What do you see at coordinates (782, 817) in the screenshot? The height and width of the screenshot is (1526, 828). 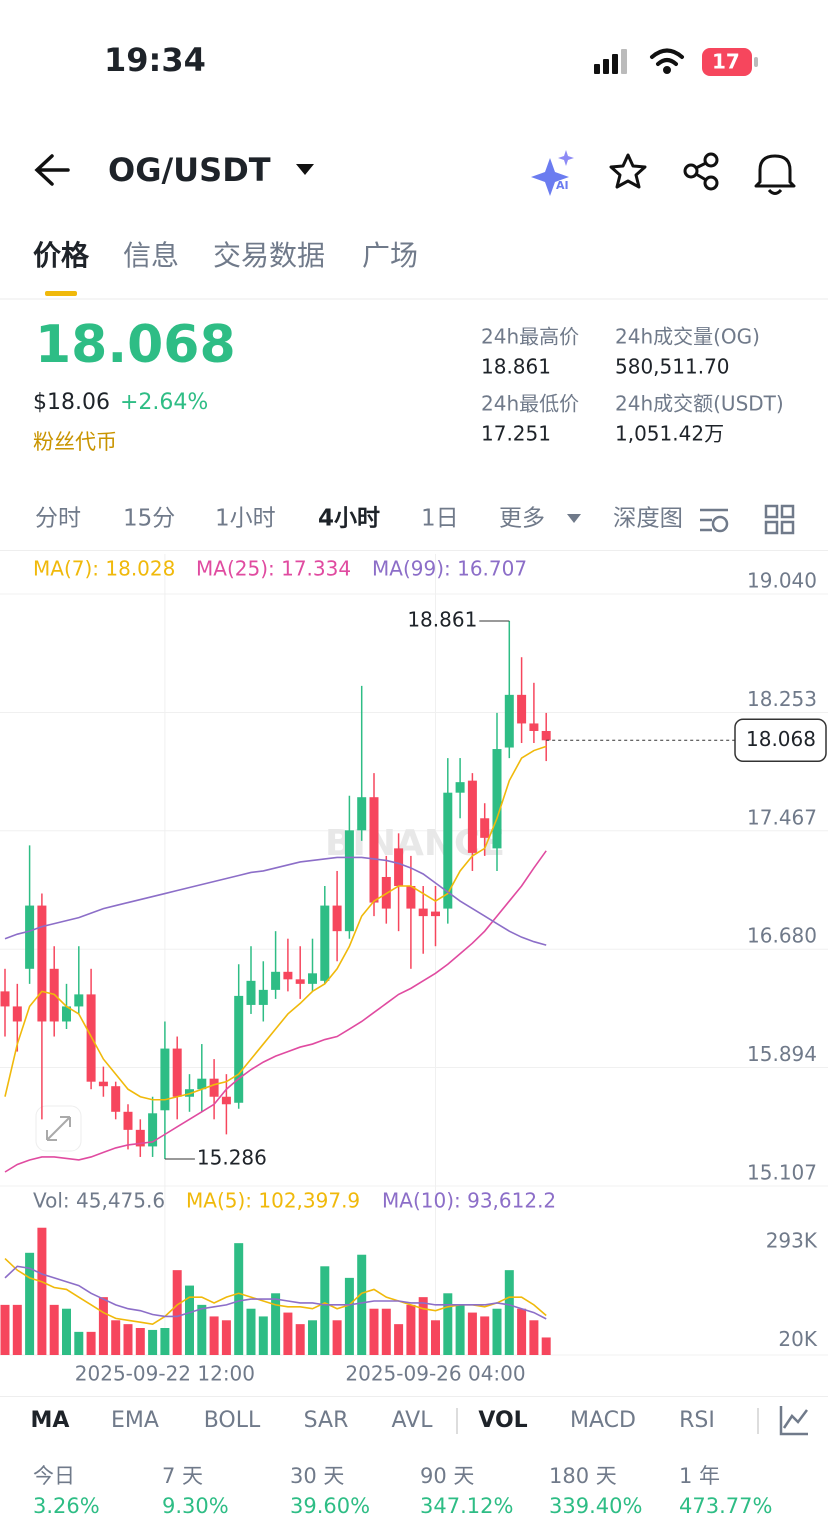 I see `y-tick-label: 17.467` at bounding box center [782, 817].